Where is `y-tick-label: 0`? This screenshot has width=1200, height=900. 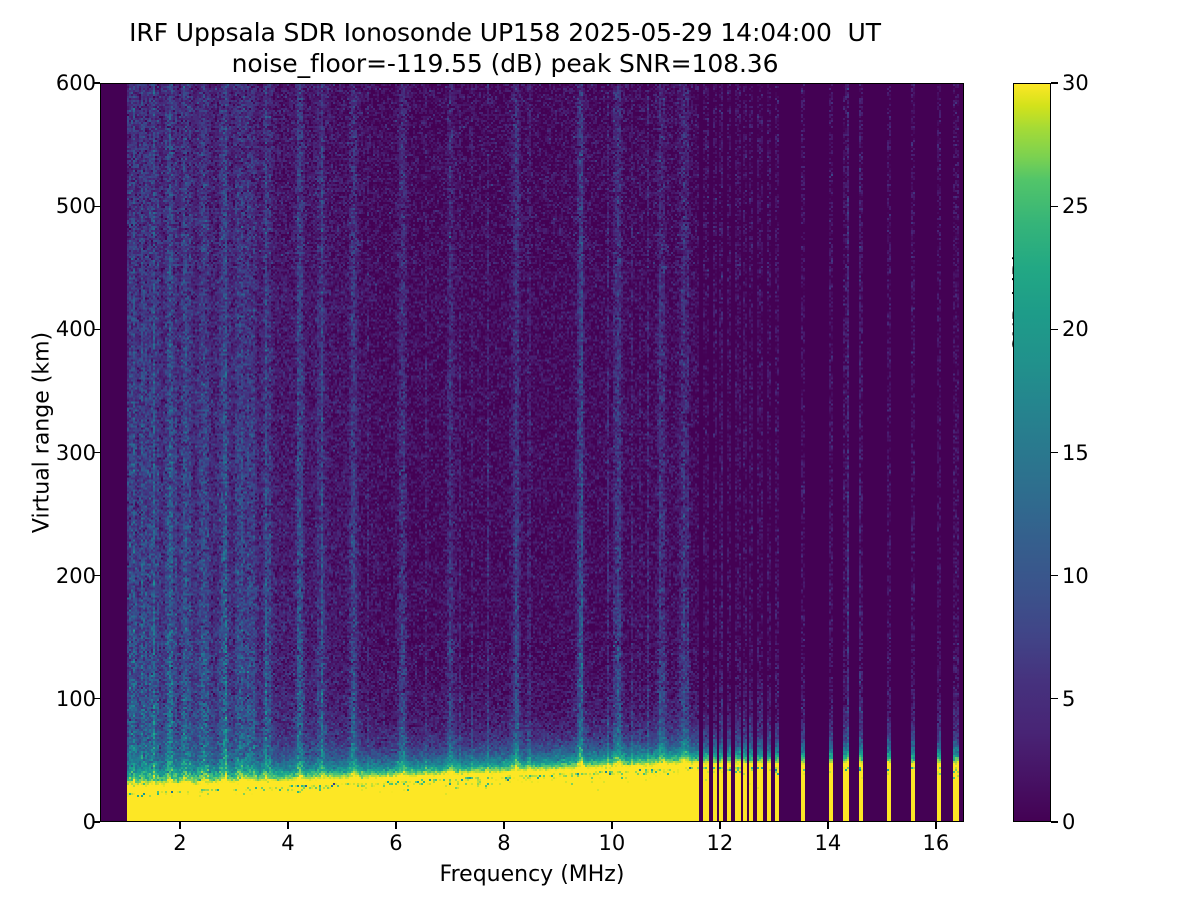
y-tick-label: 0 is located at coordinates (89, 822).